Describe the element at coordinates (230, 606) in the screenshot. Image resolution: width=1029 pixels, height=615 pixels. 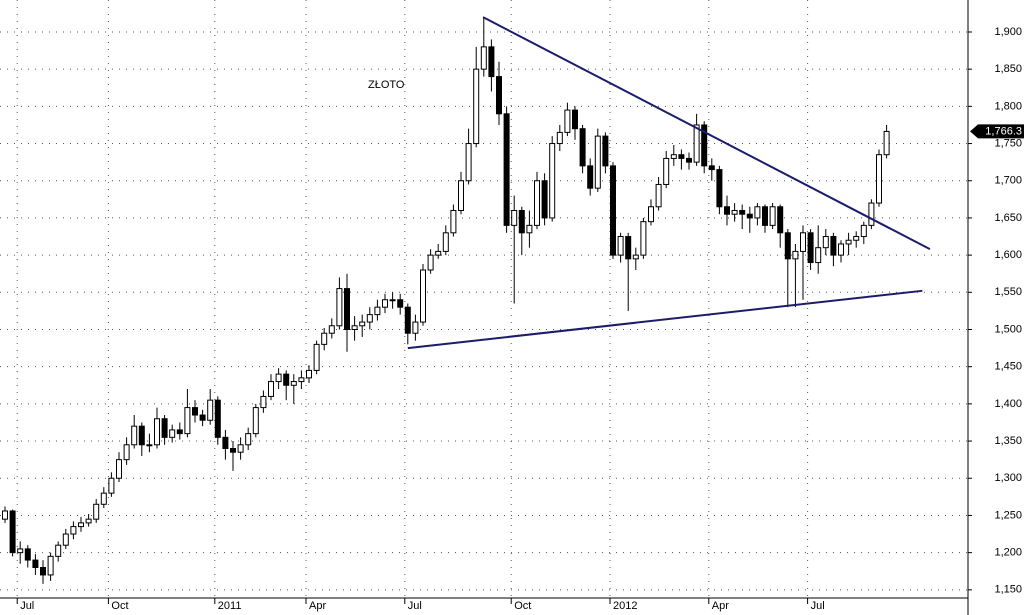
I see `x-tick-label: 2011` at that location.